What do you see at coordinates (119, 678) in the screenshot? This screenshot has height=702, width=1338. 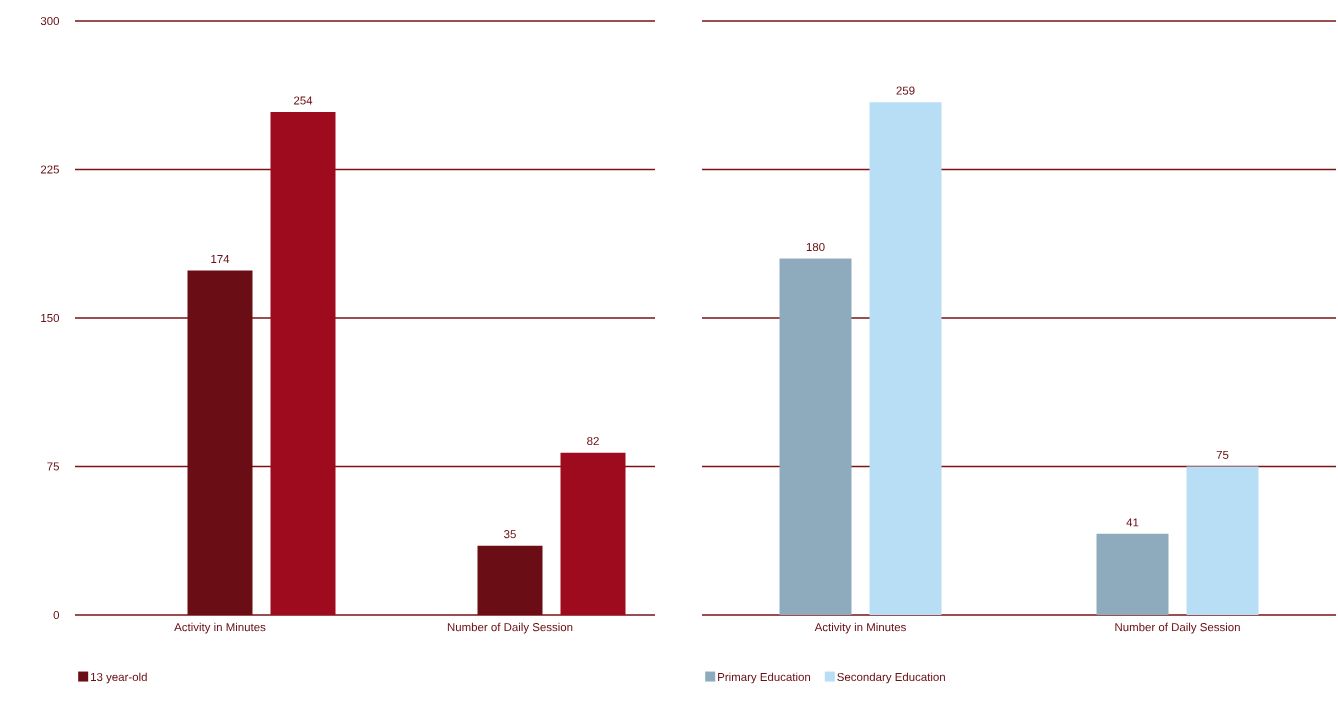 I see `legend-label: 13 year-old` at bounding box center [119, 678].